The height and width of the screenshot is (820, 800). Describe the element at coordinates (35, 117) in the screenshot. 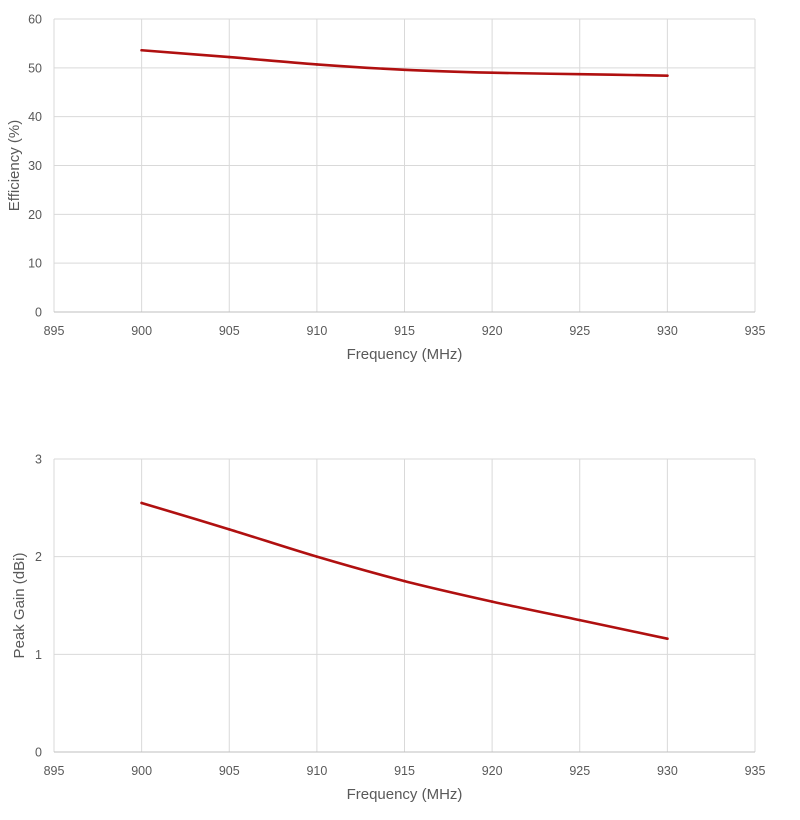

I see `y-tick-label: 40` at that location.